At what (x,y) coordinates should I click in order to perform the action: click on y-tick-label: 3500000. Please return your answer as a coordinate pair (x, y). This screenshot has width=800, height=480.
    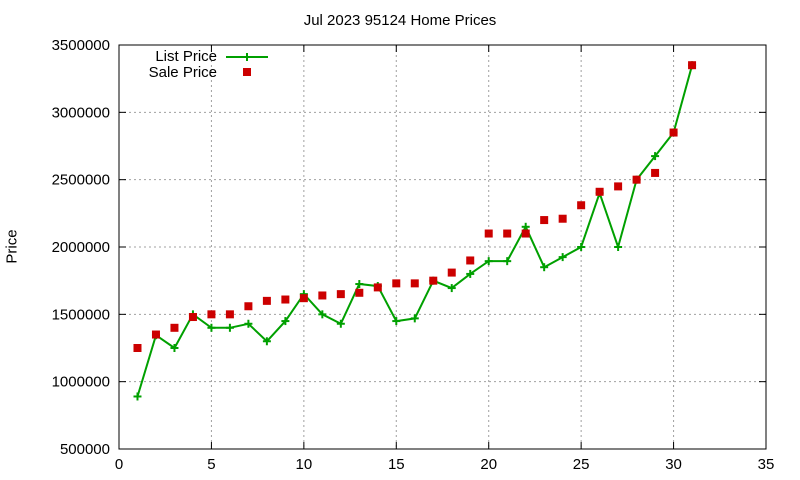
    Looking at the image, I should click on (81, 45).